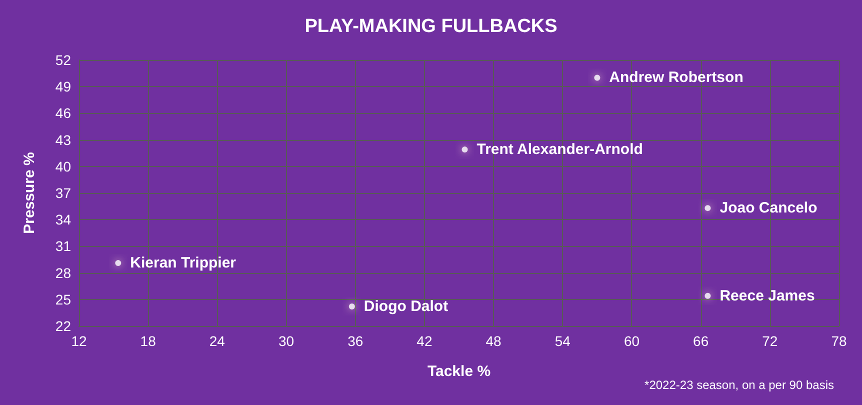 The image size is (862, 405). I want to click on x-tick-label: 36, so click(356, 341).